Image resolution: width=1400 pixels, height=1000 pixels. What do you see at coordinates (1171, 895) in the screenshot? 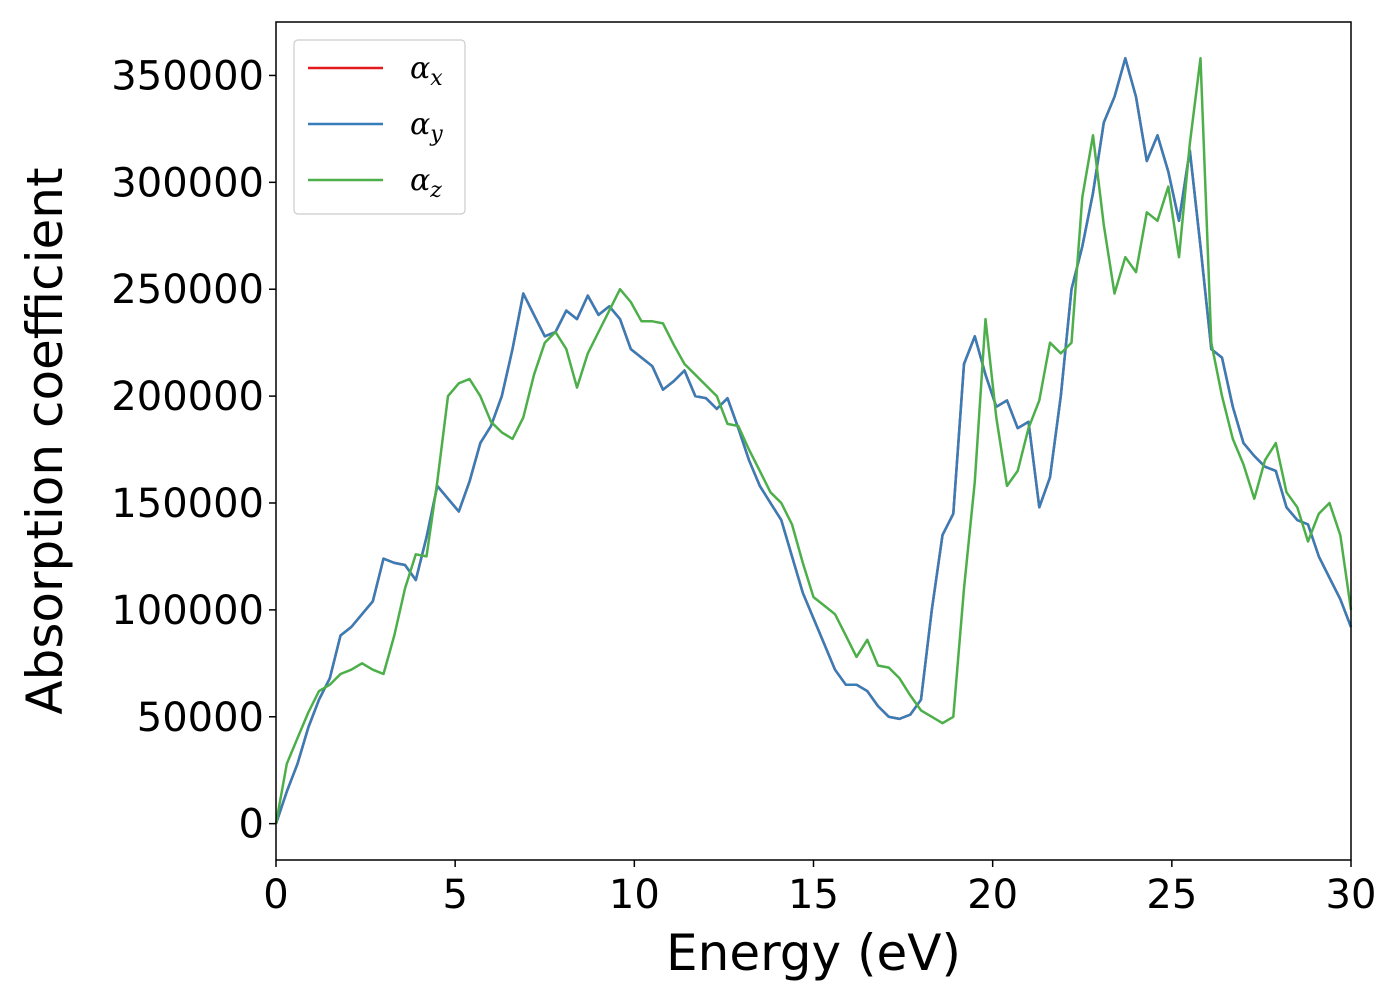
I see `x-tick-label: 25` at bounding box center [1171, 895].